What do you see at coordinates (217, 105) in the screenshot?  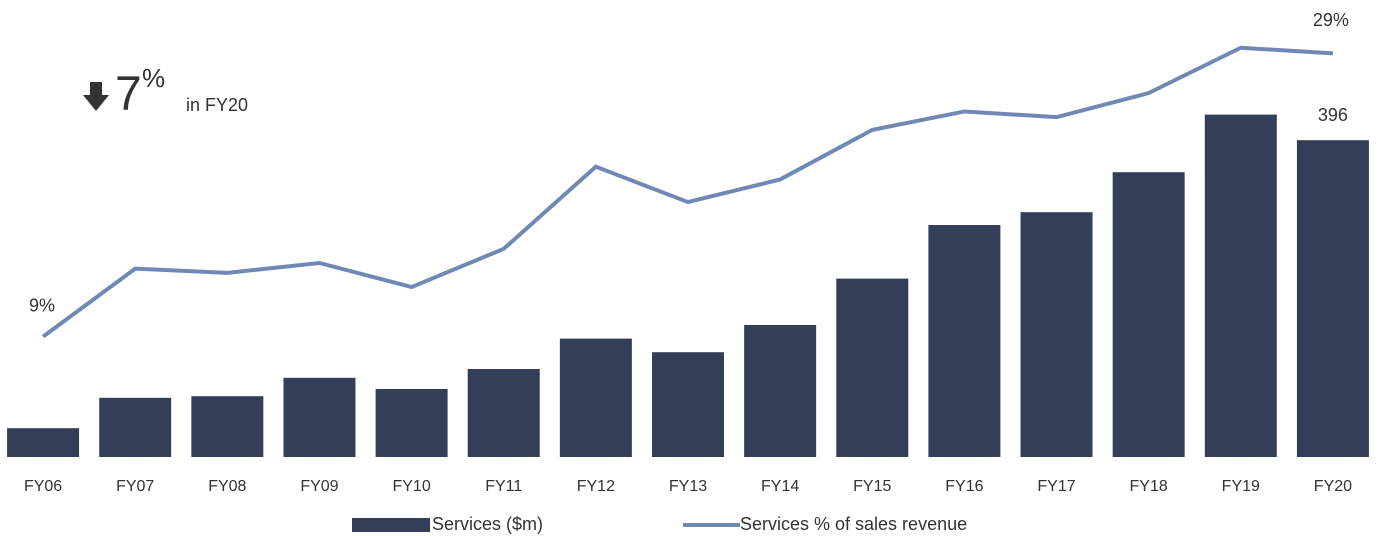 I see `annotation-period: in FY20` at bounding box center [217, 105].